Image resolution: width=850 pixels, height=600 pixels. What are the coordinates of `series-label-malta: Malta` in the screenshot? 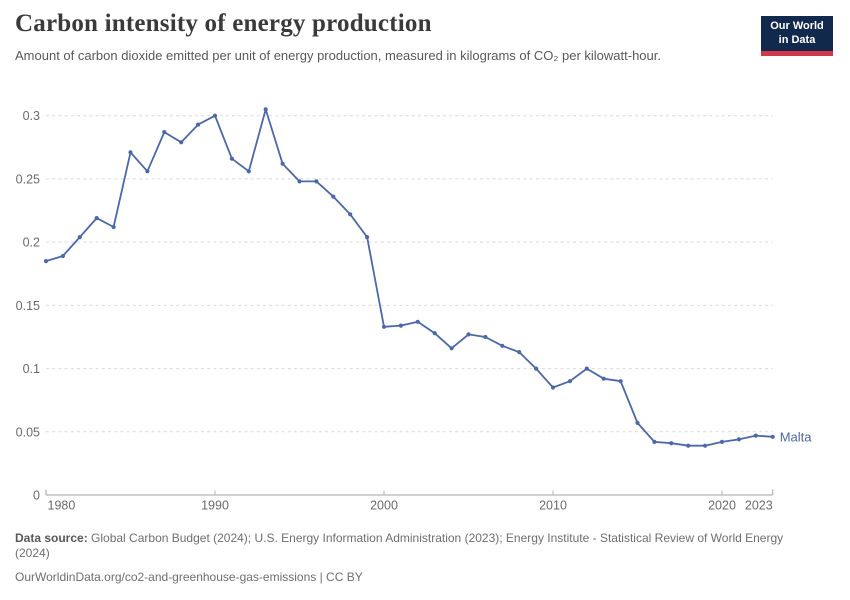 It's located at (796, 436).